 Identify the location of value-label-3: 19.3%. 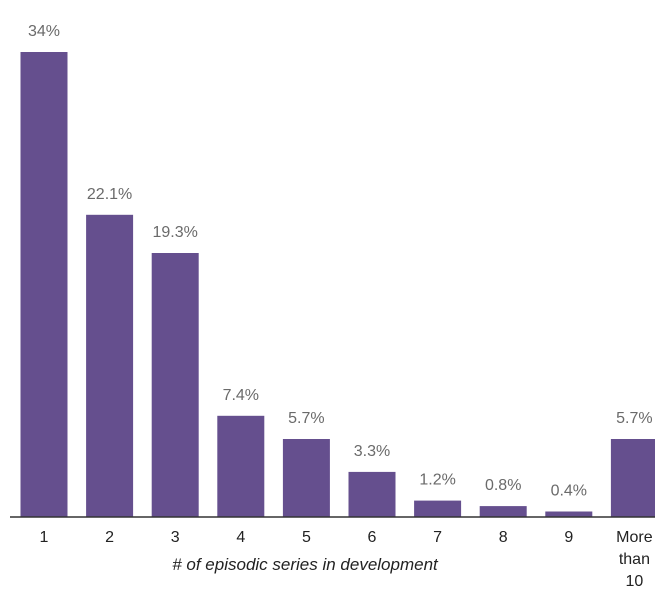
(175, 232).